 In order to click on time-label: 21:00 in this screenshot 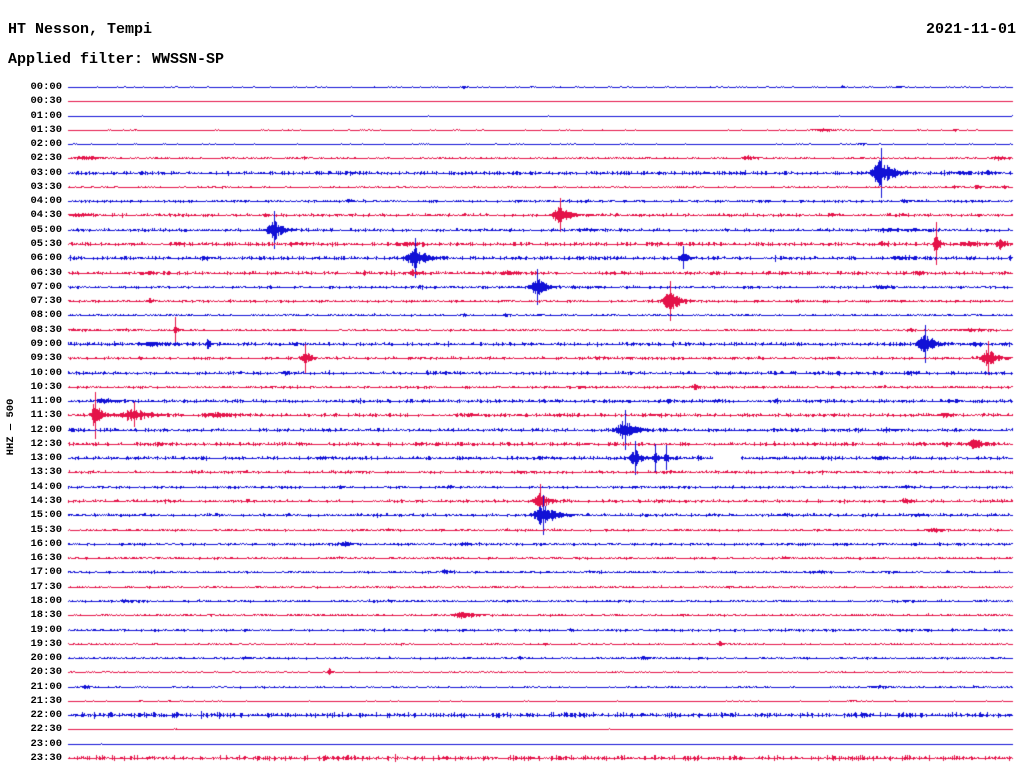, I will do `click(46, 687)`.